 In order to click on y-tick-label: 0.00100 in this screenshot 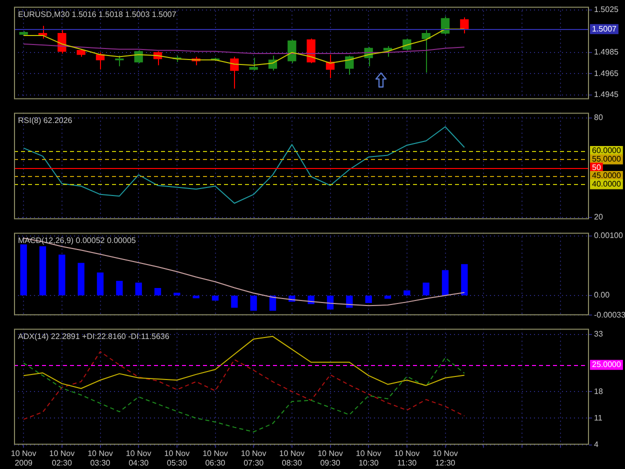, I will do `click(609, 235)`.